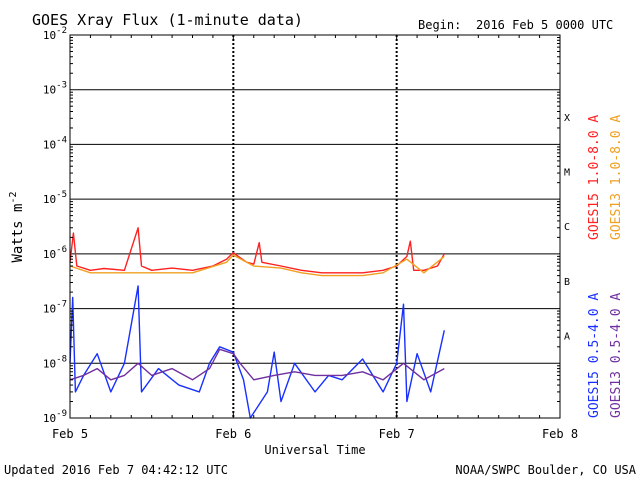 This screenshot has height=480, width=640. Describe the element at coordinates (594, 177) in the screenshot. I see `legend-entry: GOES15 1.0-8.0 A` at that location.